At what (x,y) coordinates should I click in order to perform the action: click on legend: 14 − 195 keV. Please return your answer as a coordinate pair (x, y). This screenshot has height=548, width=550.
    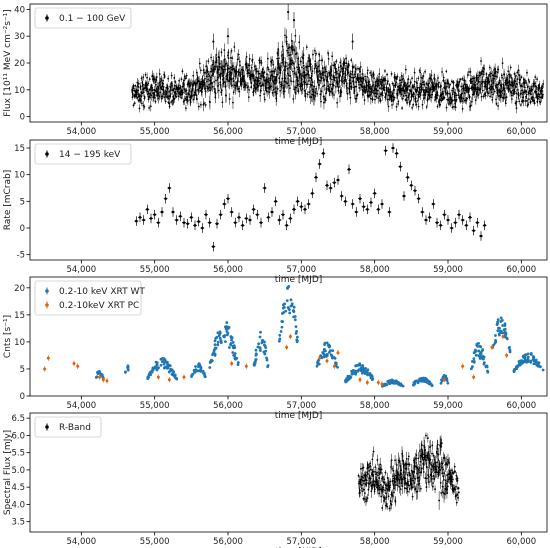
    Looking at the image, I should click on (83, 154).